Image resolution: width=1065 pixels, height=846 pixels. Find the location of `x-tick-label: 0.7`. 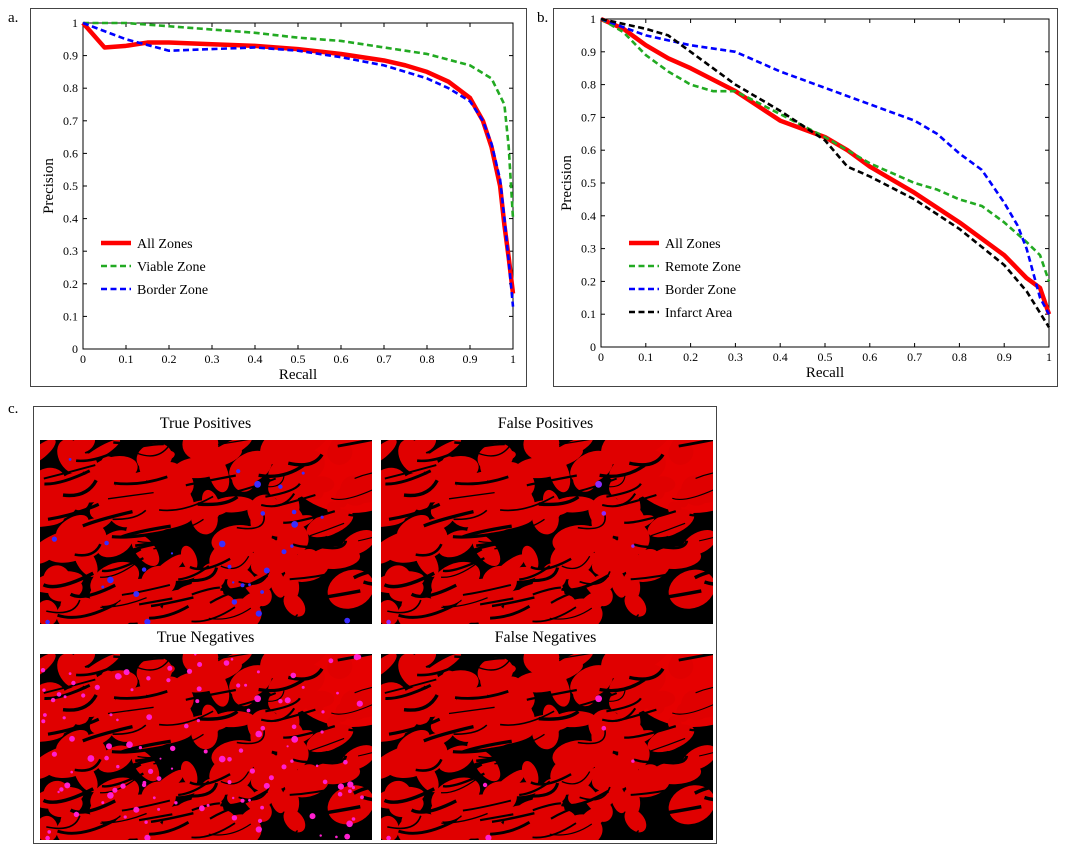

x-tick-label: 0.7 is located at coordinates (384, 359).